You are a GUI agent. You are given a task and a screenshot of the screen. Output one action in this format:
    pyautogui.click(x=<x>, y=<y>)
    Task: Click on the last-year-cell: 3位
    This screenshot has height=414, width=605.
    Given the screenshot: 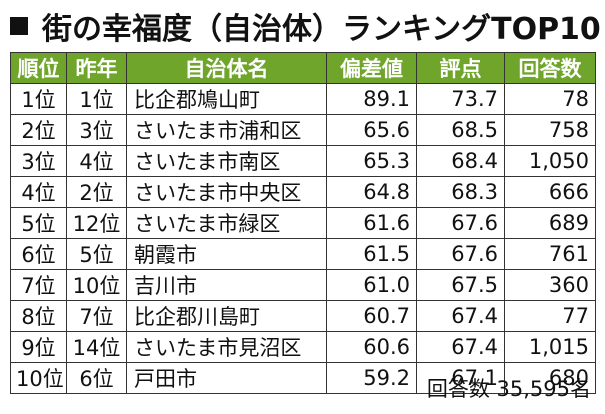 What is the action you would take?
    pyautogui.click(x=96, y=130)
    